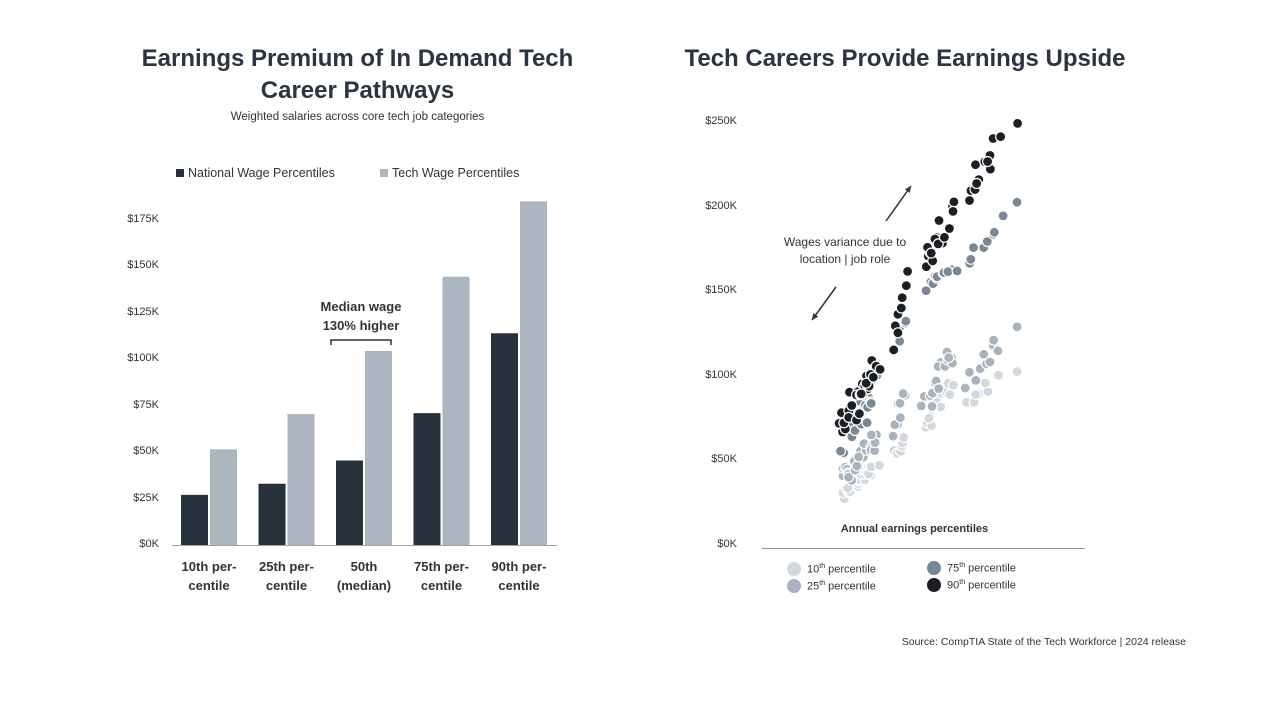 The image size is (1280, 720). I want to click on legend-national-label: National Wage Percentiles, so click(261, 173).